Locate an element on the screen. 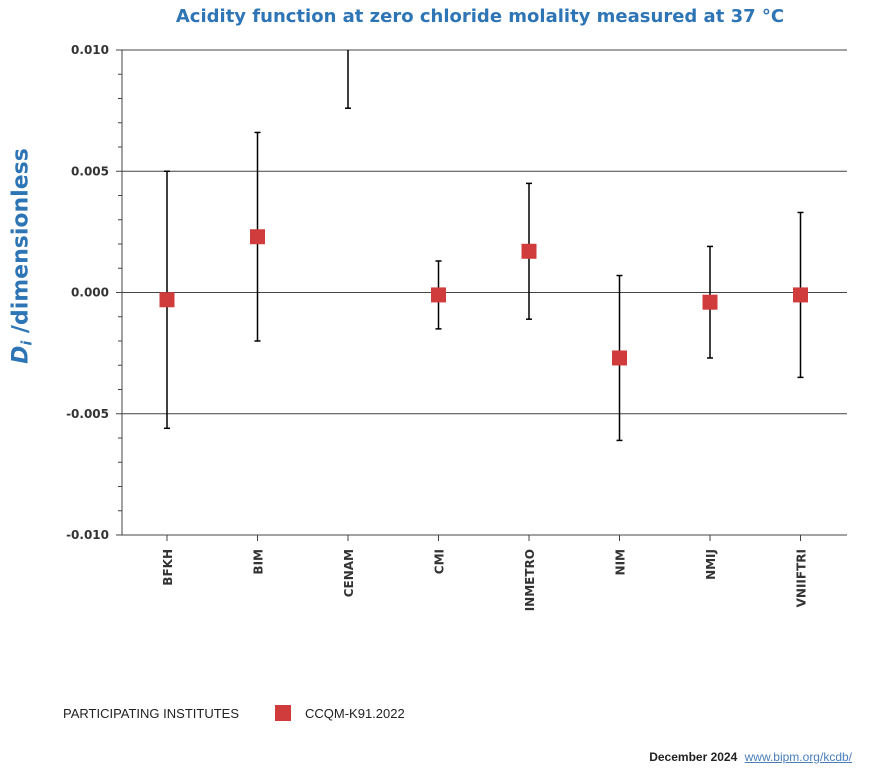  footer: December 2024 www.bipm.org/kcdb/ is located at coordinates (750, 757).